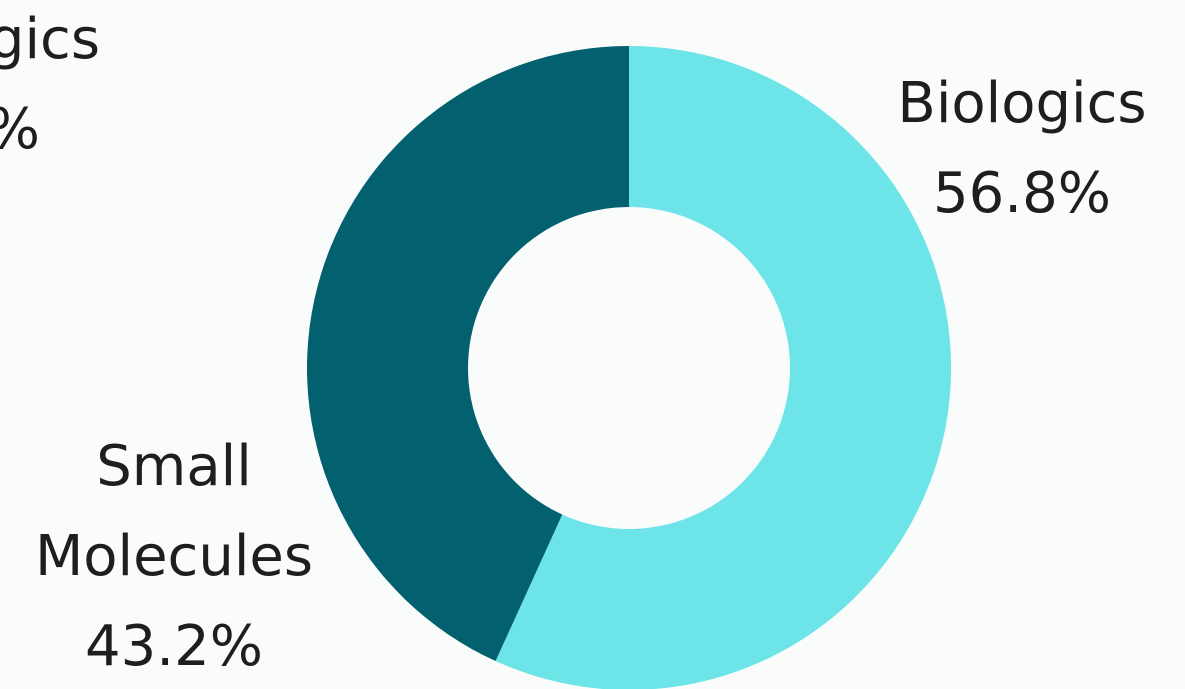 Image resolution: width=1185 pixels, height=689 pixels. What do you see at coordinates (1021, 148) in the screenshot?
I see `slice-label-biologics: Biologics 56.8%` at bounding box center [1021, 148].